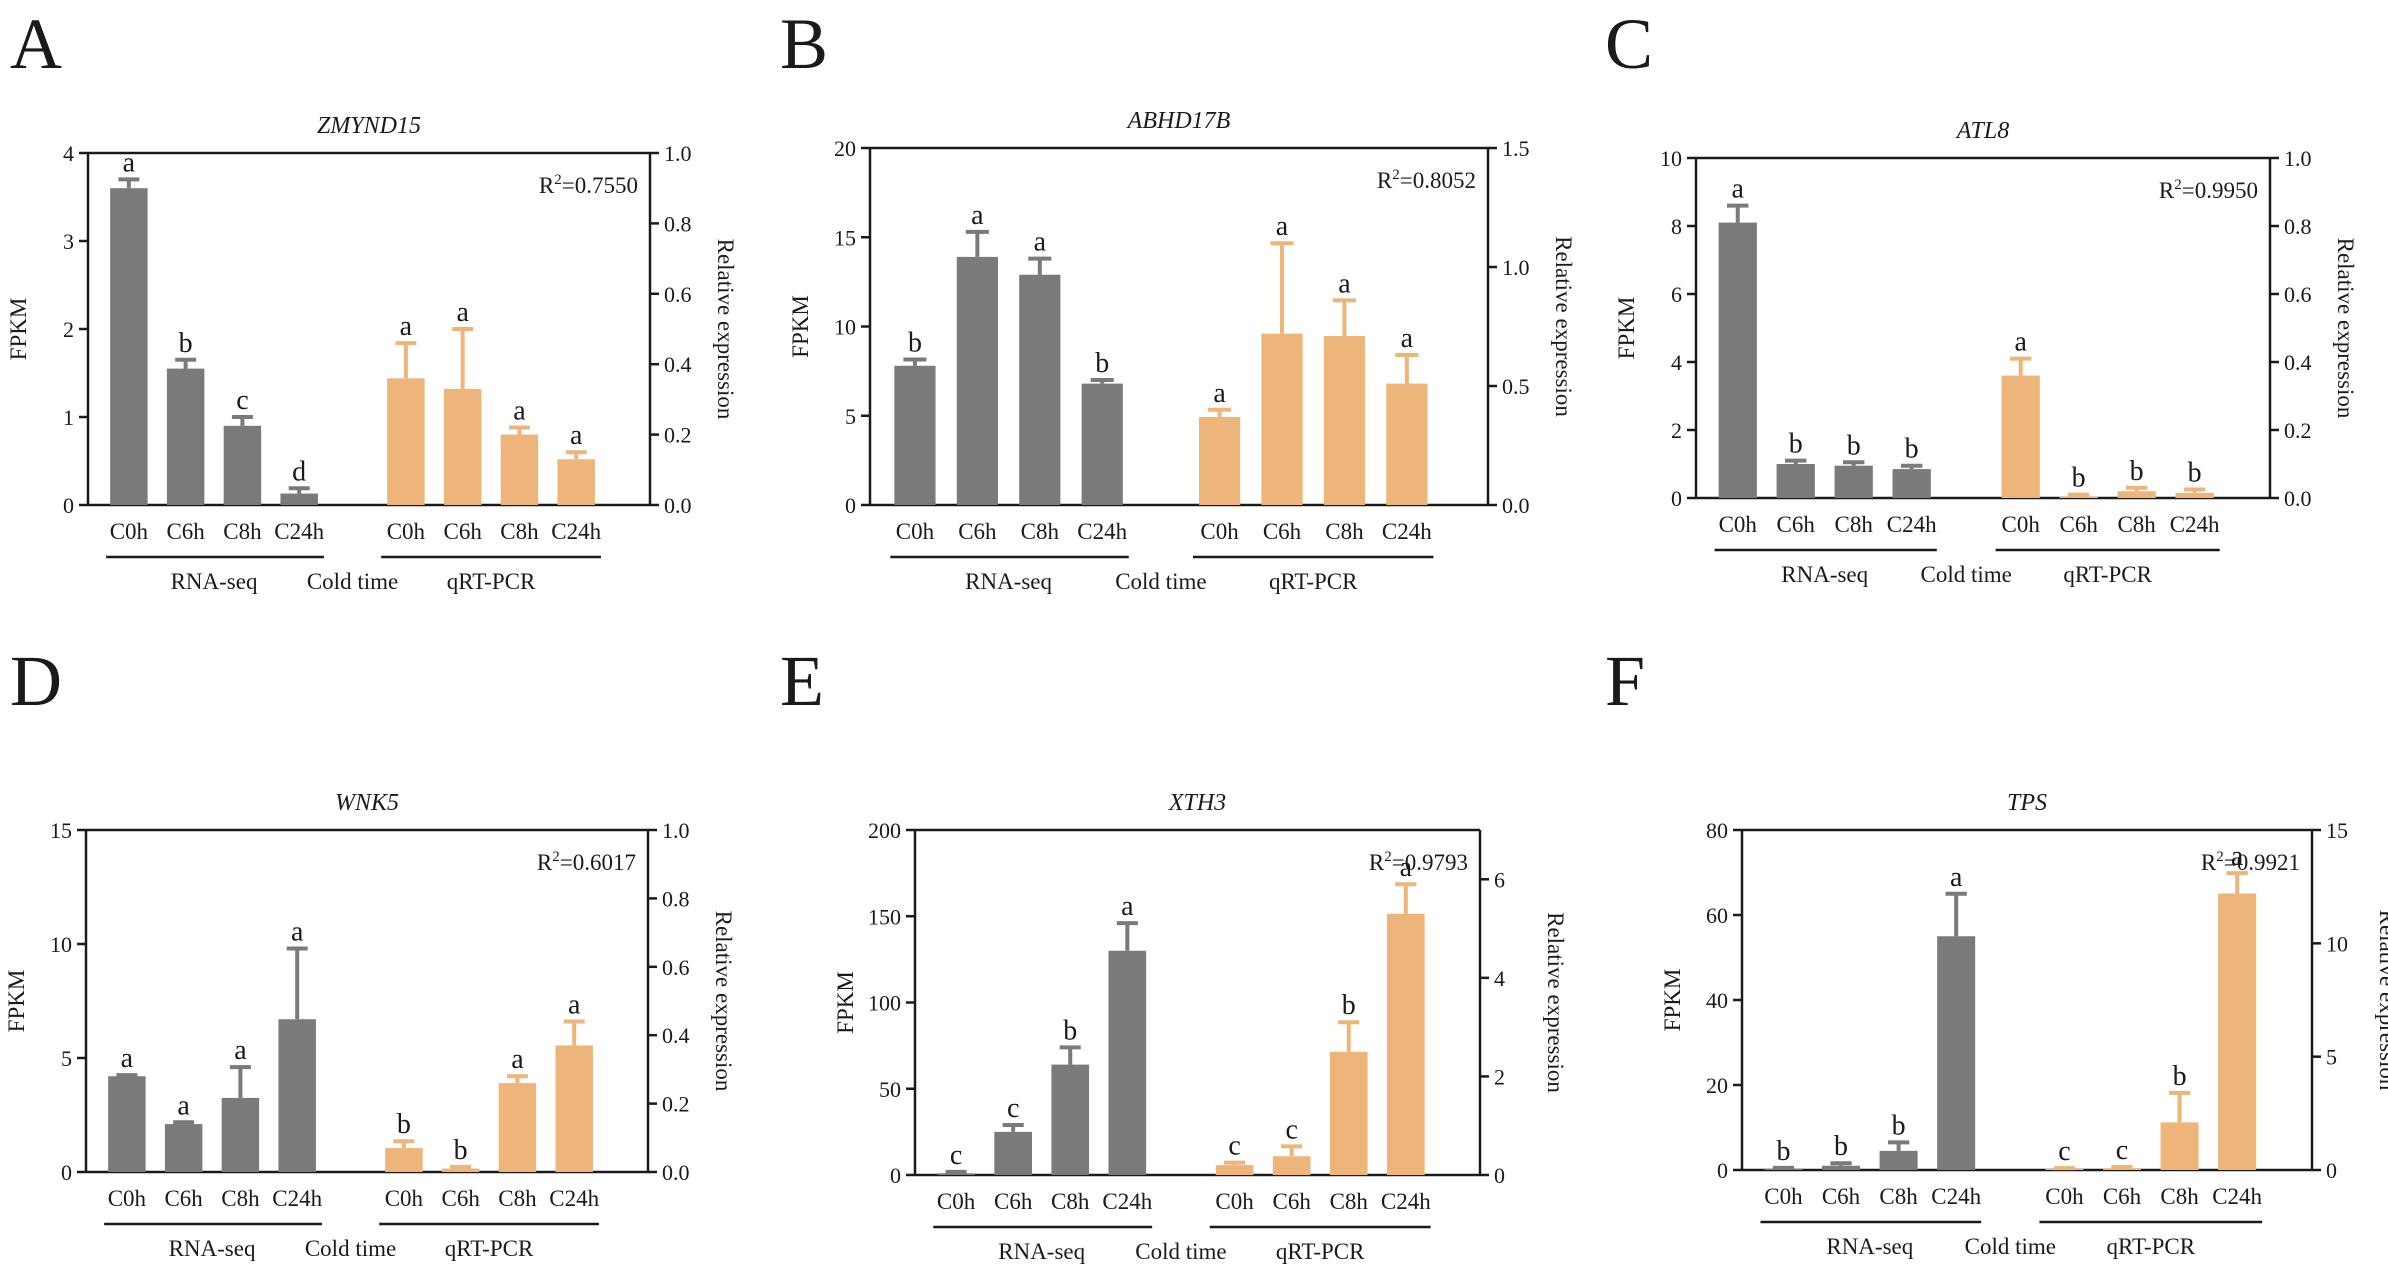  I want to click on y-tick-label-left: 80, so click(1717, 830).